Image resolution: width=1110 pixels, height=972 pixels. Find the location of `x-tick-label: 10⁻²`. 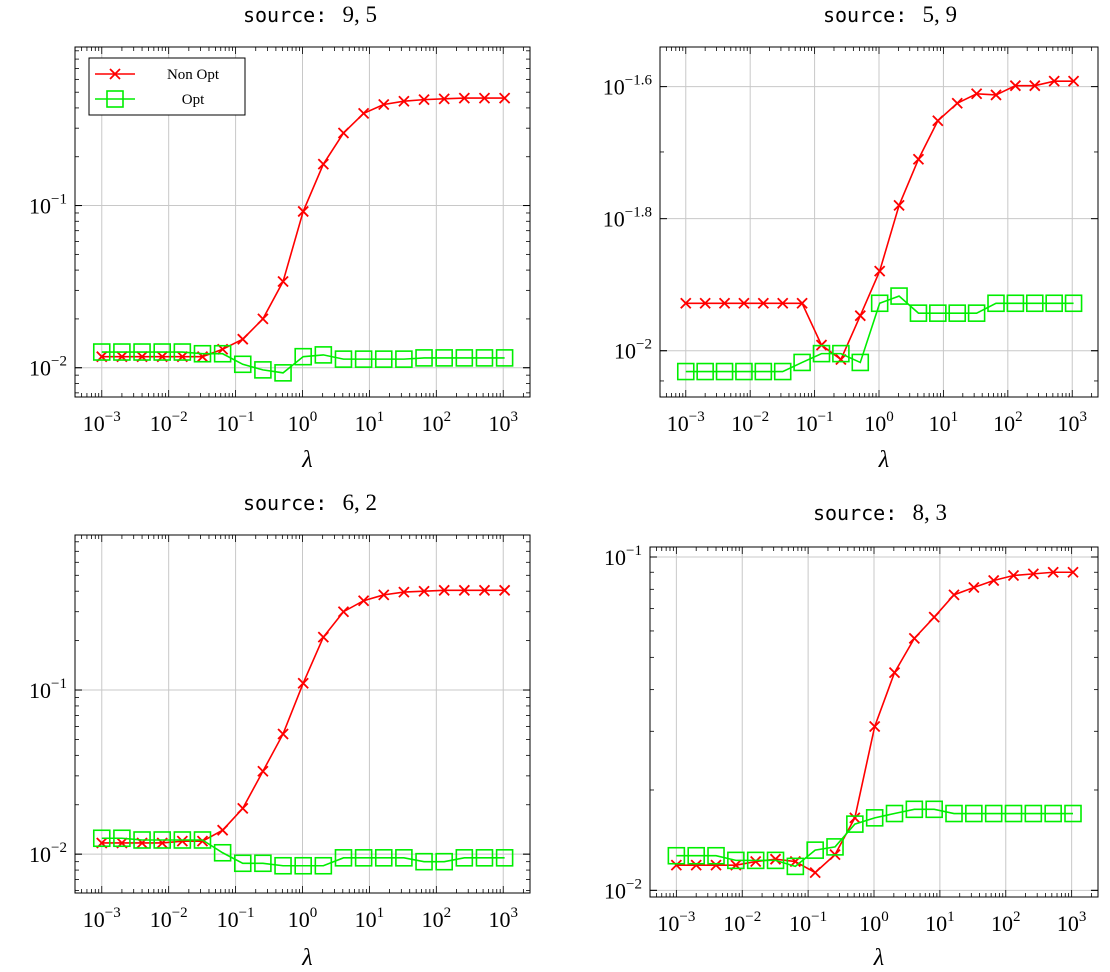

x-tick-label: 10⁻² is located at coordinates (742, 922).